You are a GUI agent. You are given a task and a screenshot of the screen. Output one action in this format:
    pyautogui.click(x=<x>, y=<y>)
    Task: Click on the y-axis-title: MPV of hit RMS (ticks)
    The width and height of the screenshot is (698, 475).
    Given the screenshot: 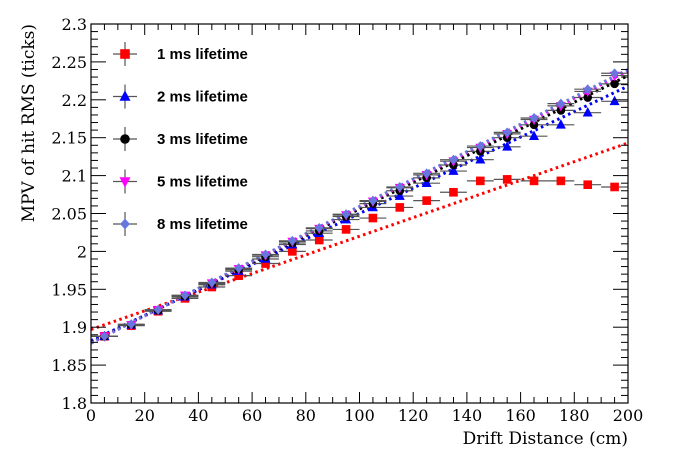 What is the action you would take?
    pyautogui.click(x=29, y=123)
    